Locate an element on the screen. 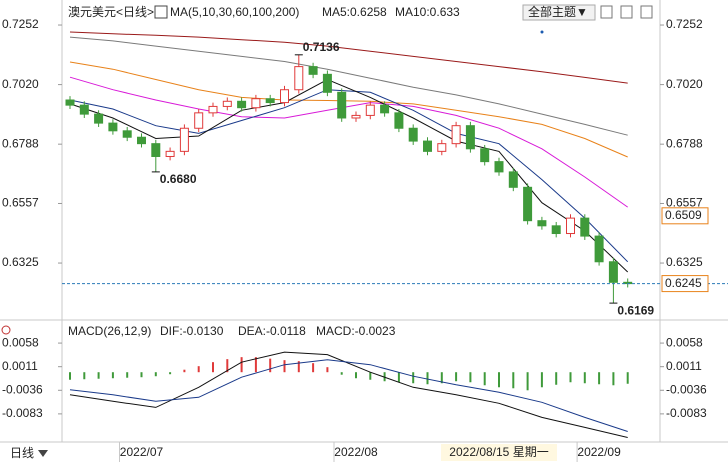  theme-button is located at coordinates (559, 12).